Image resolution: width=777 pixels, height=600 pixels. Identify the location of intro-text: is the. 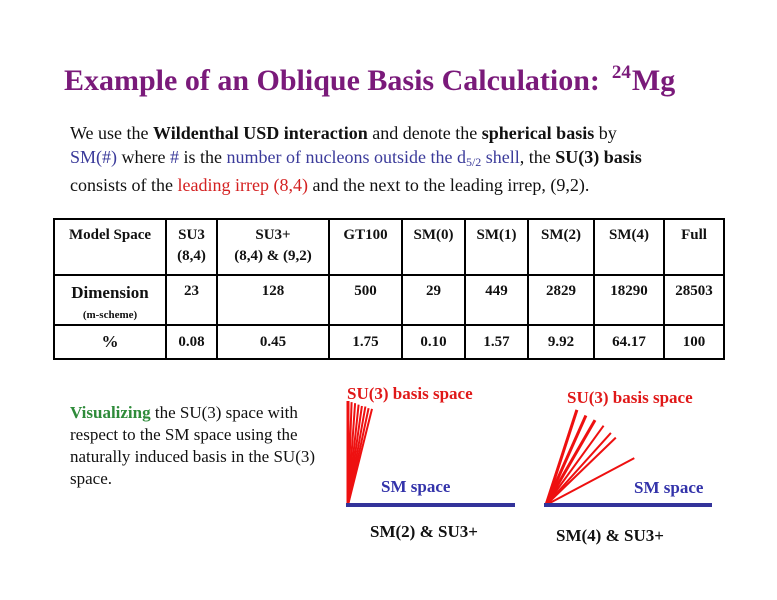
(203, 156).